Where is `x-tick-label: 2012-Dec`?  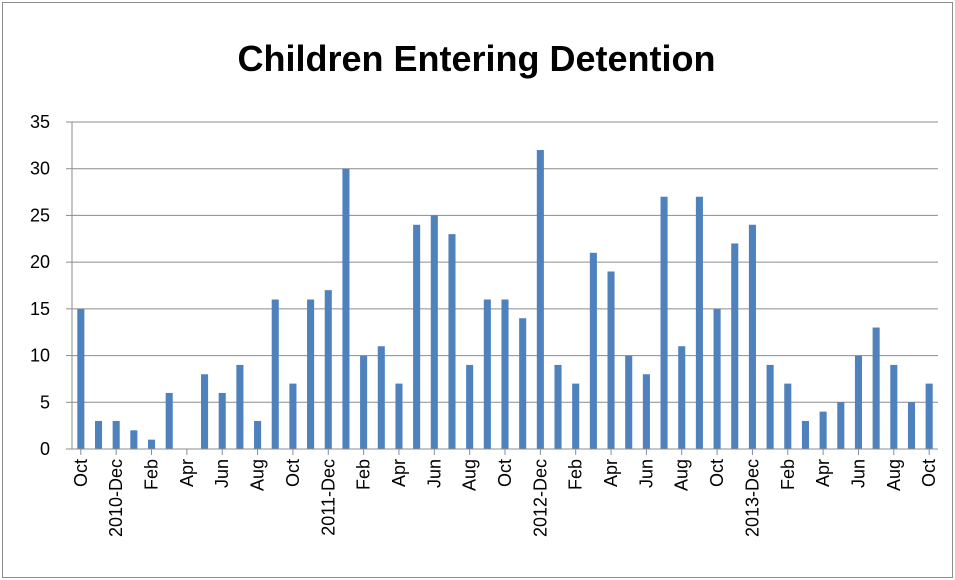 x-tick-label: 2012-Dec is located at coordinates (540, 498).